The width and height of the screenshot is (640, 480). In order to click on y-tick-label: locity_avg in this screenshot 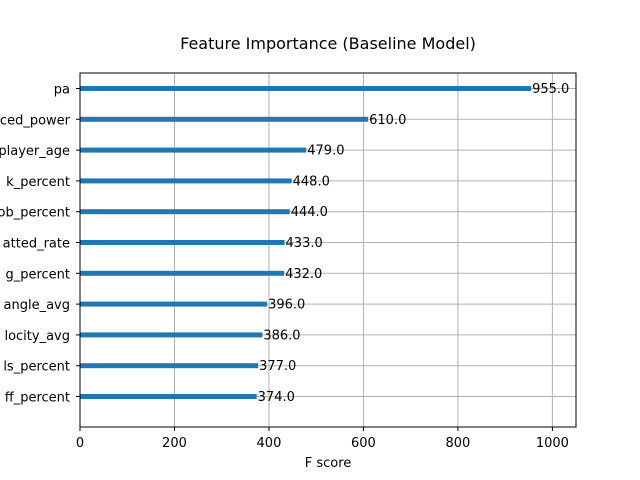, I will do `click(37, 336)`.